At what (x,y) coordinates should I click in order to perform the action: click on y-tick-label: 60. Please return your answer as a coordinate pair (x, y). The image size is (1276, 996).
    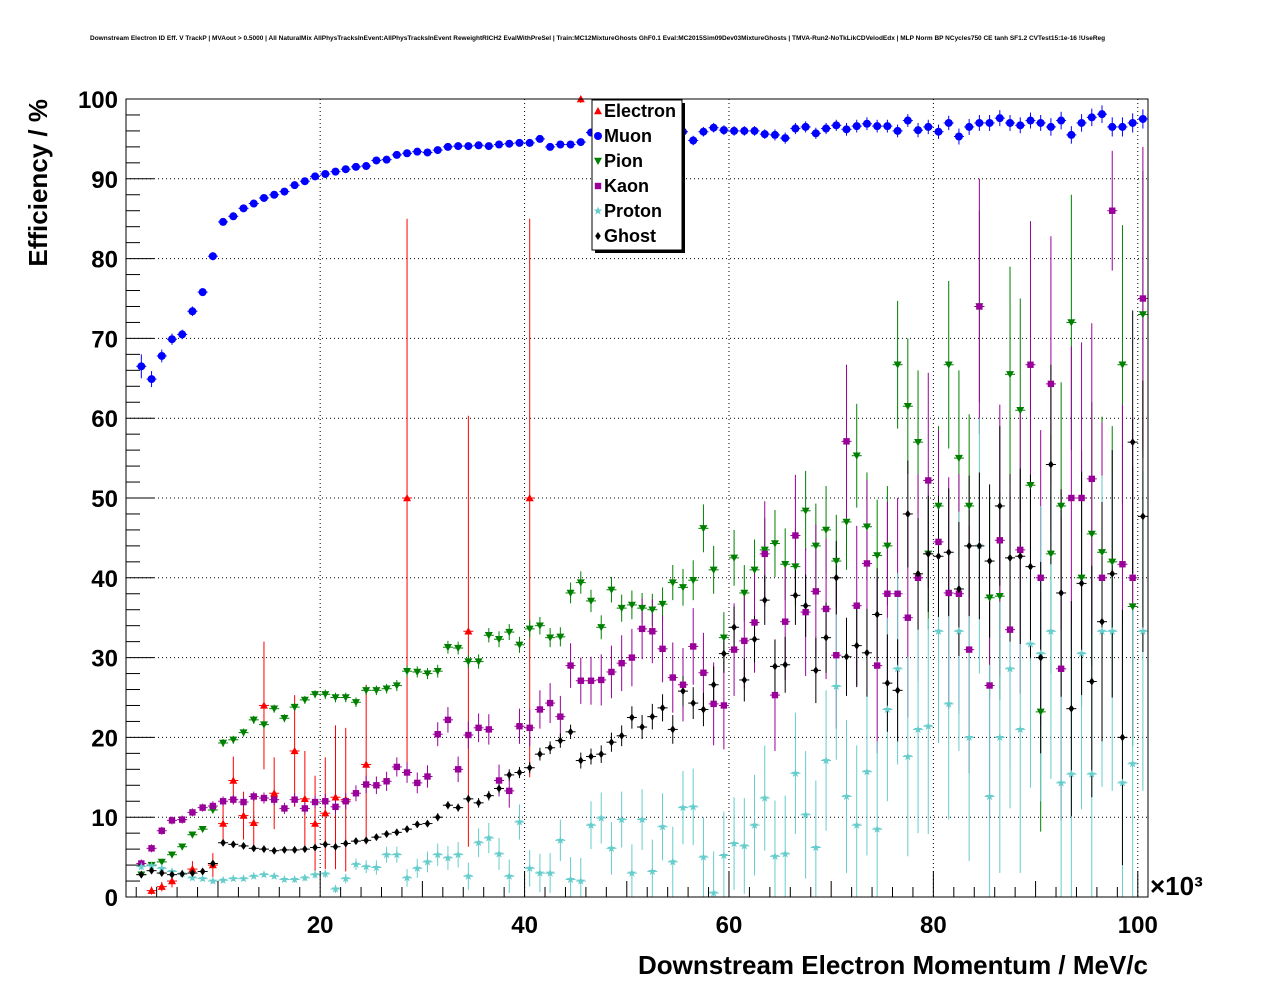
    Looking at the image, I should click on (104, 419).